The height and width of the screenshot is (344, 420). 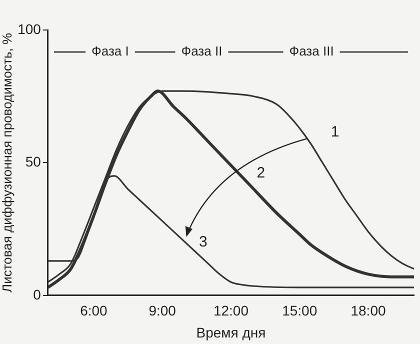 I want to click on y-tick-label: 100, so click(x=30, y=28).